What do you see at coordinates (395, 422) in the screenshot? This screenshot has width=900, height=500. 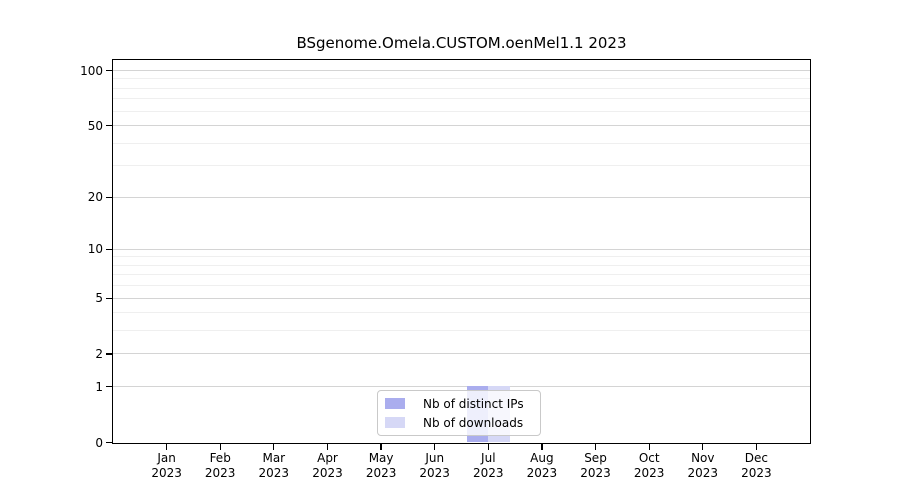 I see `legend-swatch-downloads-icon` at bounding box center [395, 422].